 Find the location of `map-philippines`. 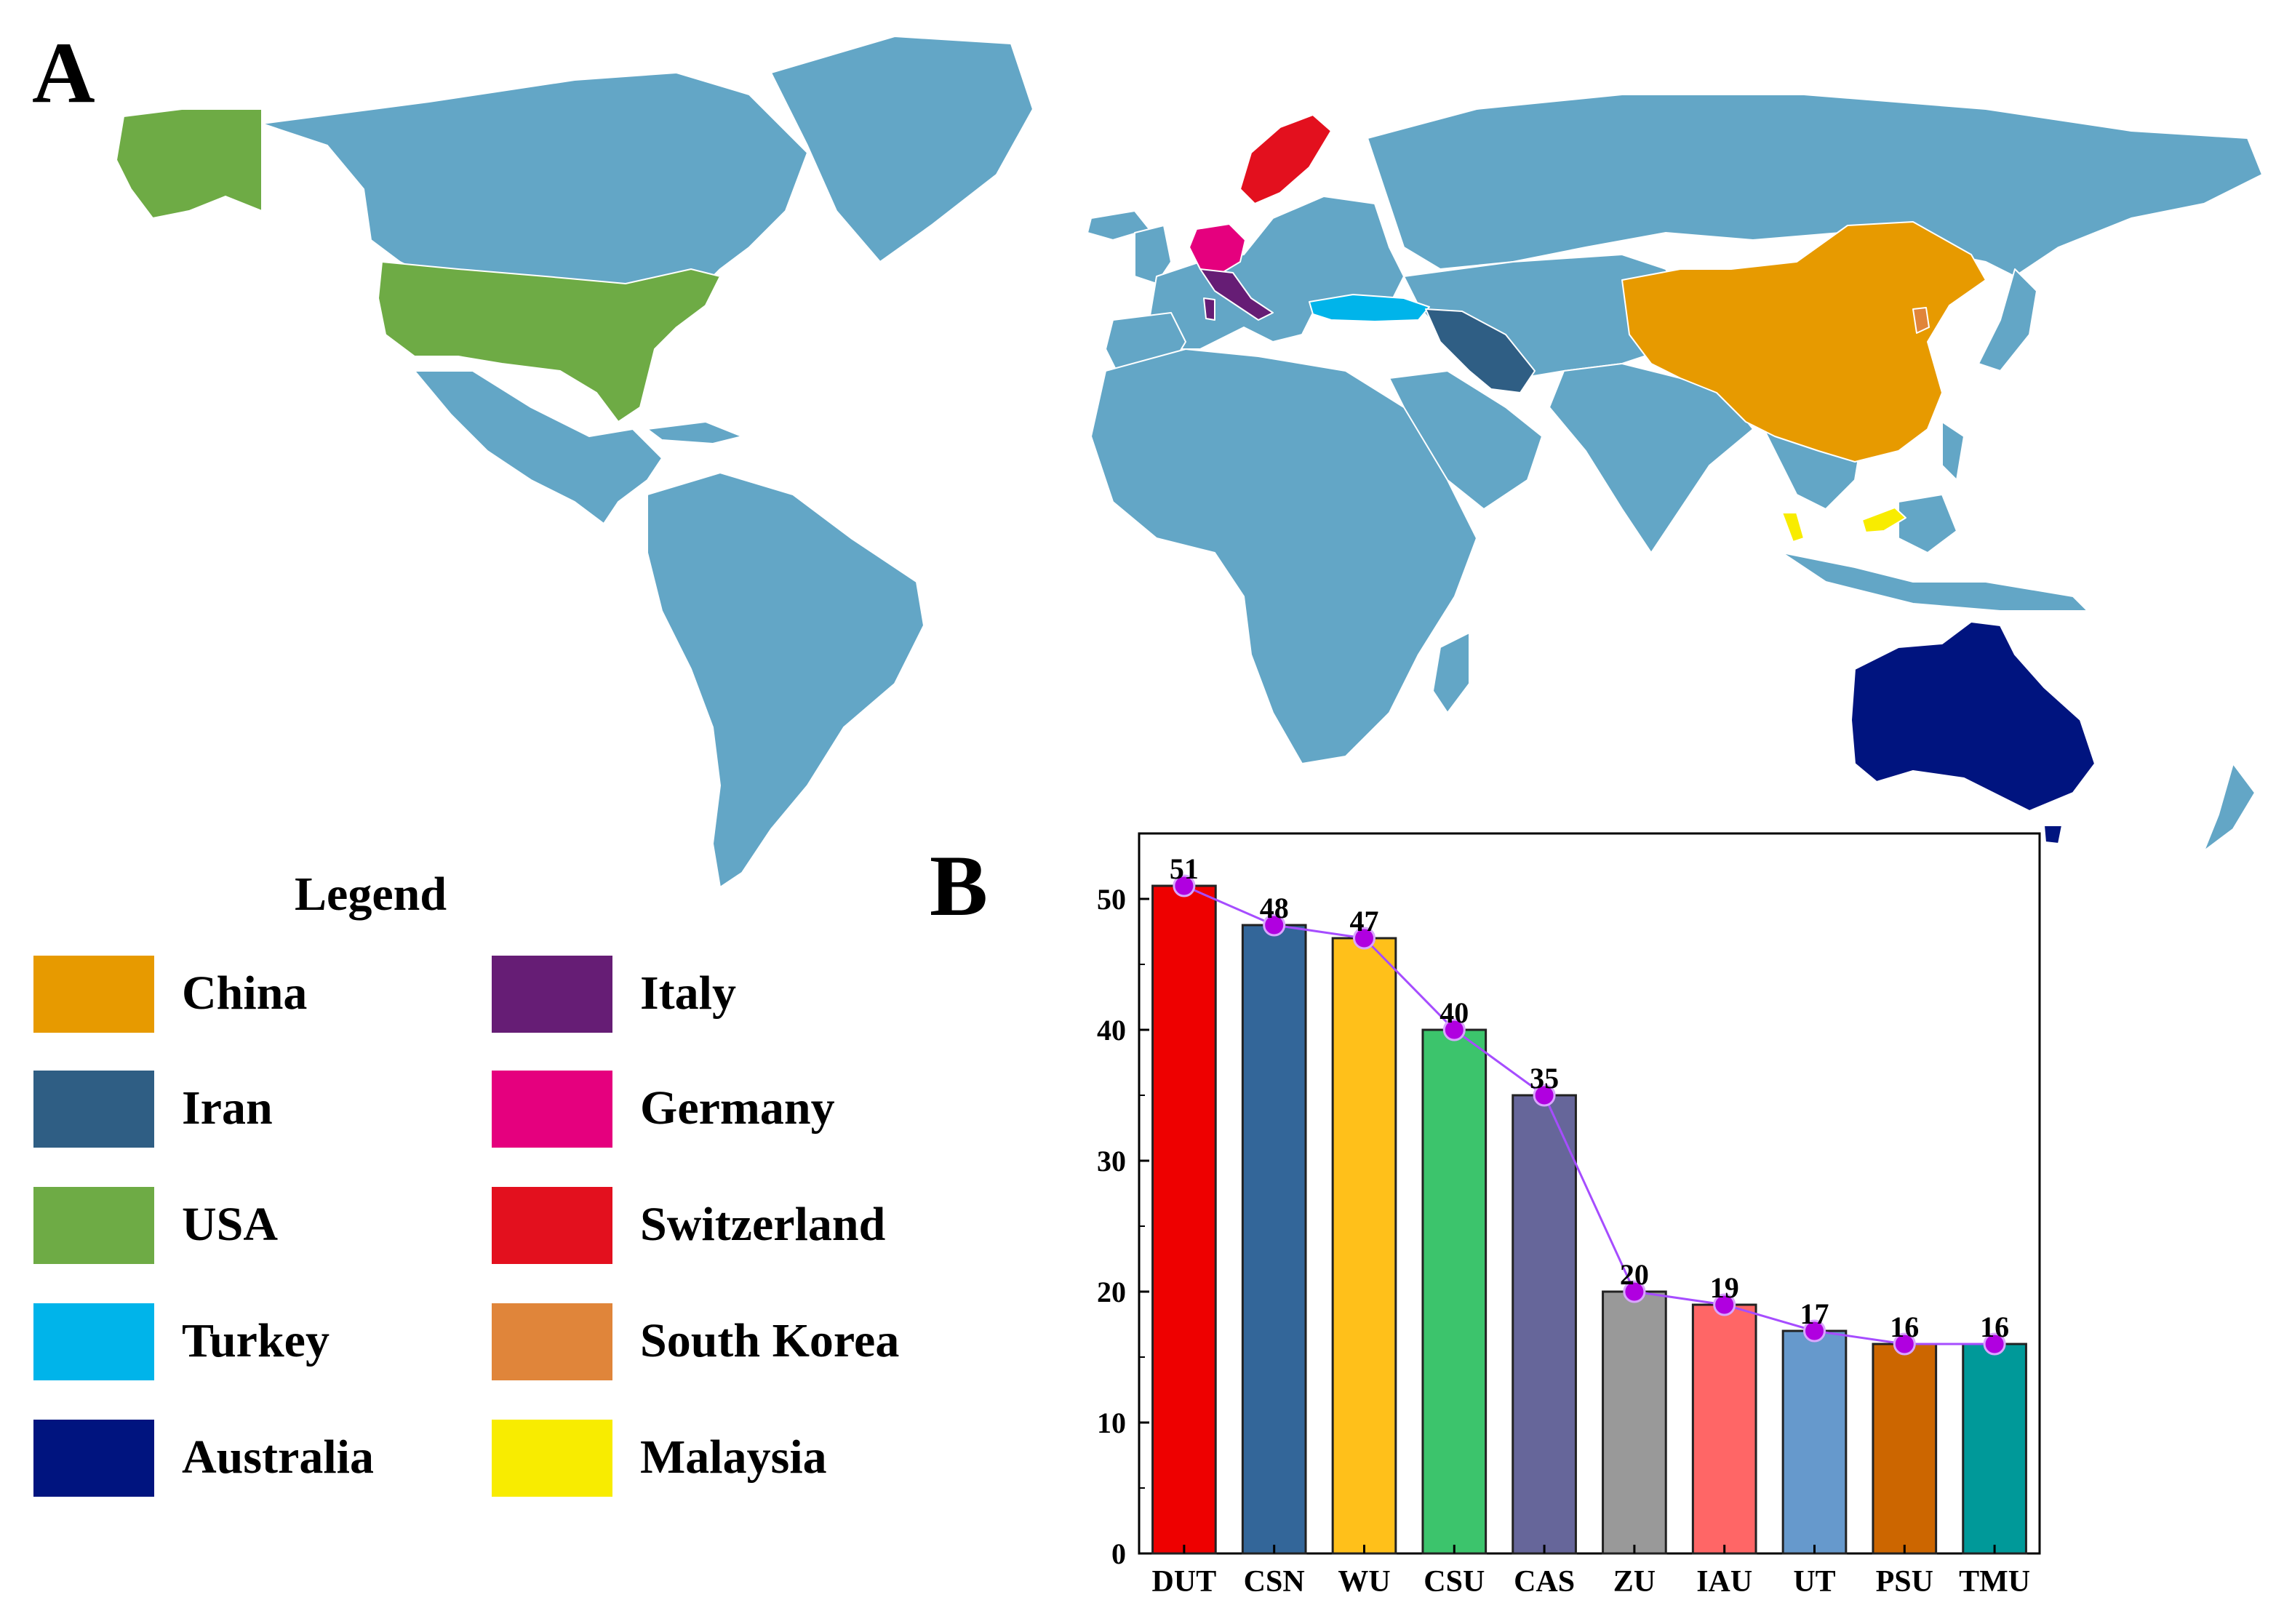

map-philippines is located at coordinates (1953, 451).